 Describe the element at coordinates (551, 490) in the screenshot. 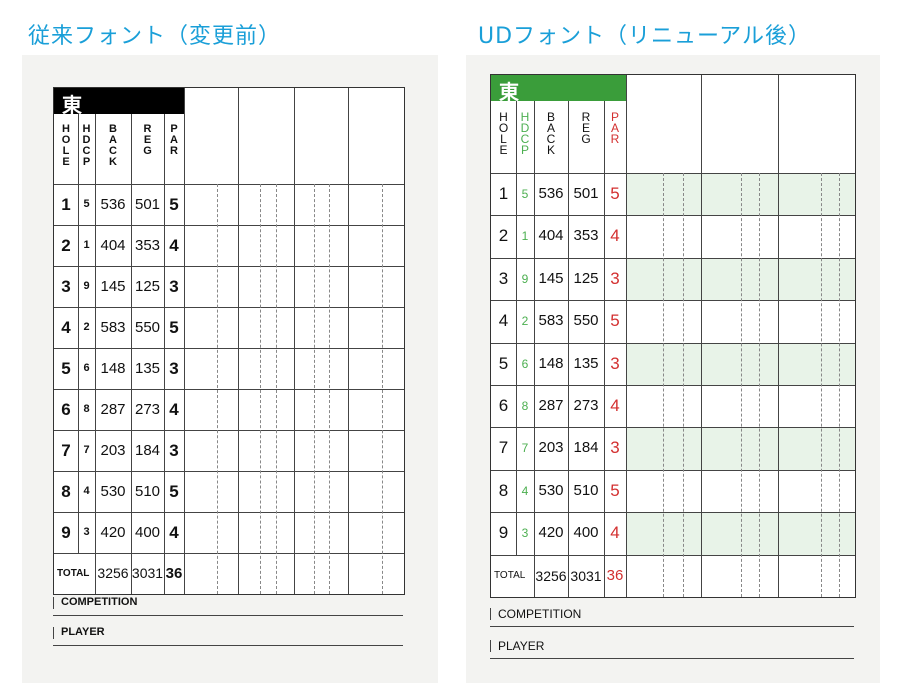

I see `hole-back: 530` at that location.